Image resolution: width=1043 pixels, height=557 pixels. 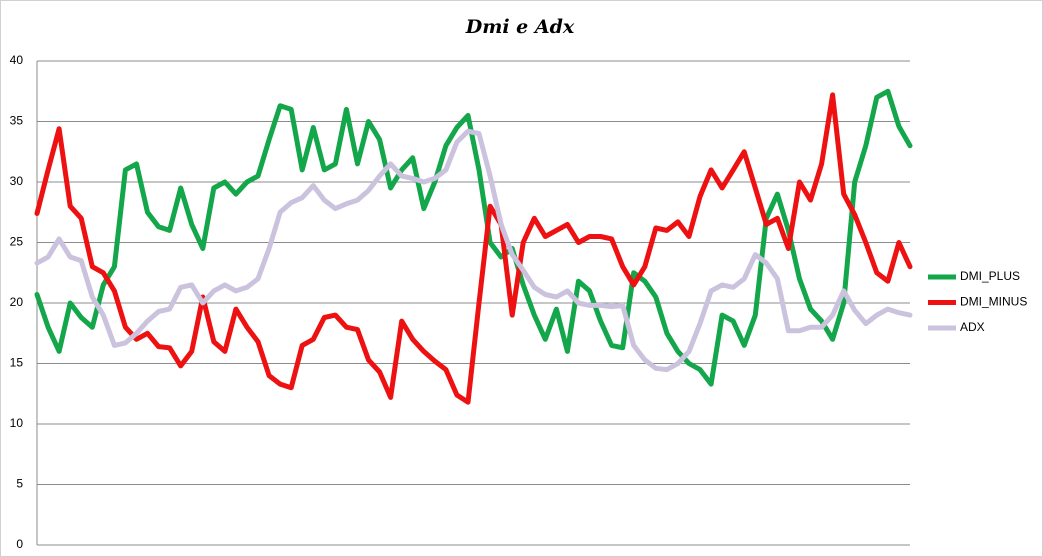 What do you see at coordinates (17, 121) in the screenshot?
I see `y-tick-label: 35` at bounding box center [17, 121].